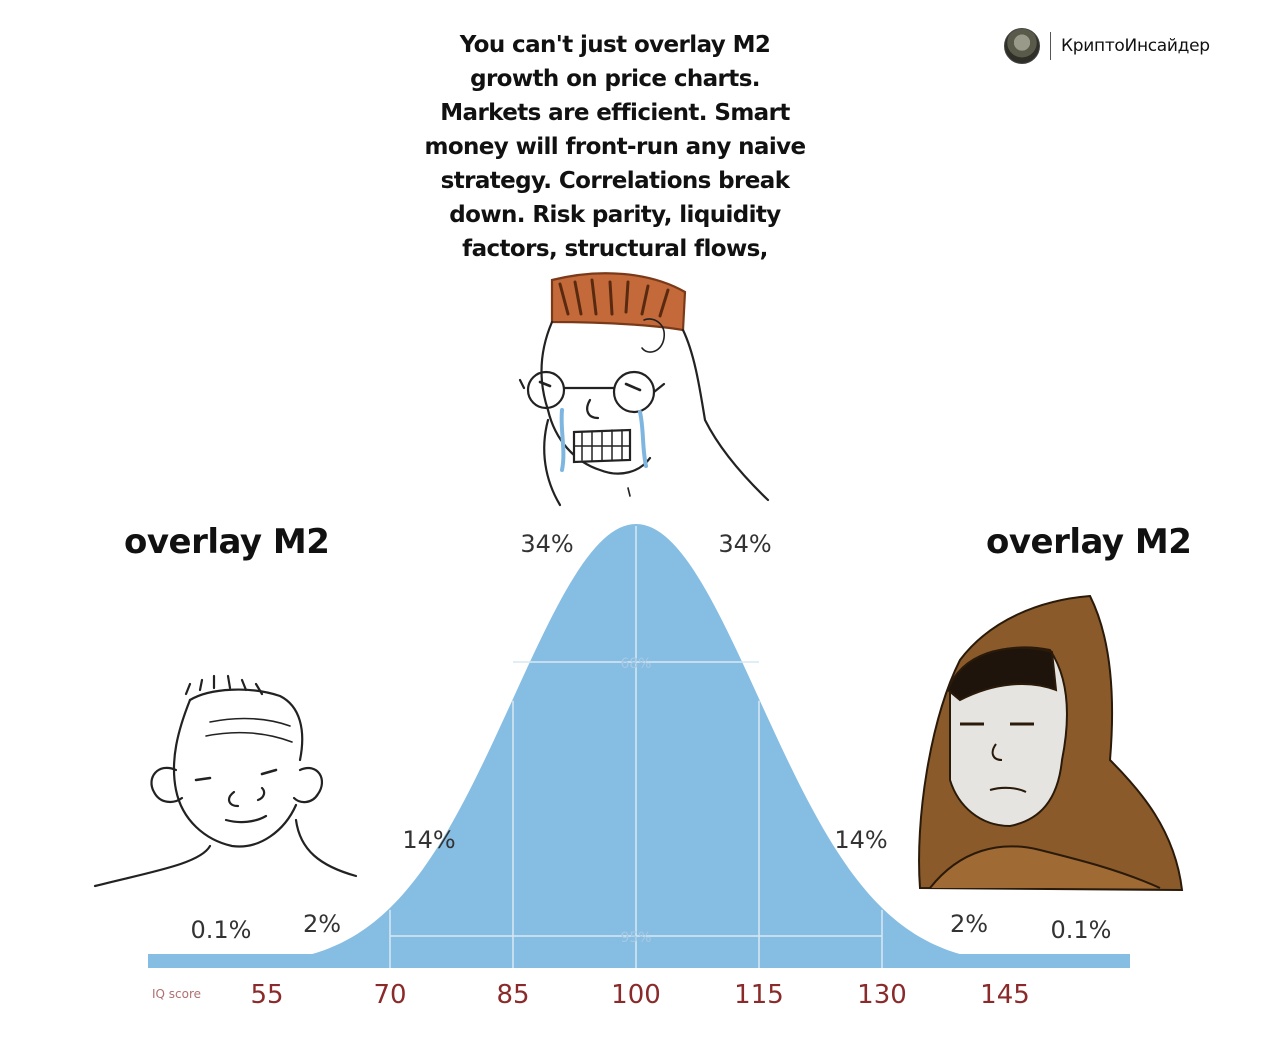  Describe the element at coordinates (266, 995) in the screenshot. I see `x-tick-label: 55` at that location.